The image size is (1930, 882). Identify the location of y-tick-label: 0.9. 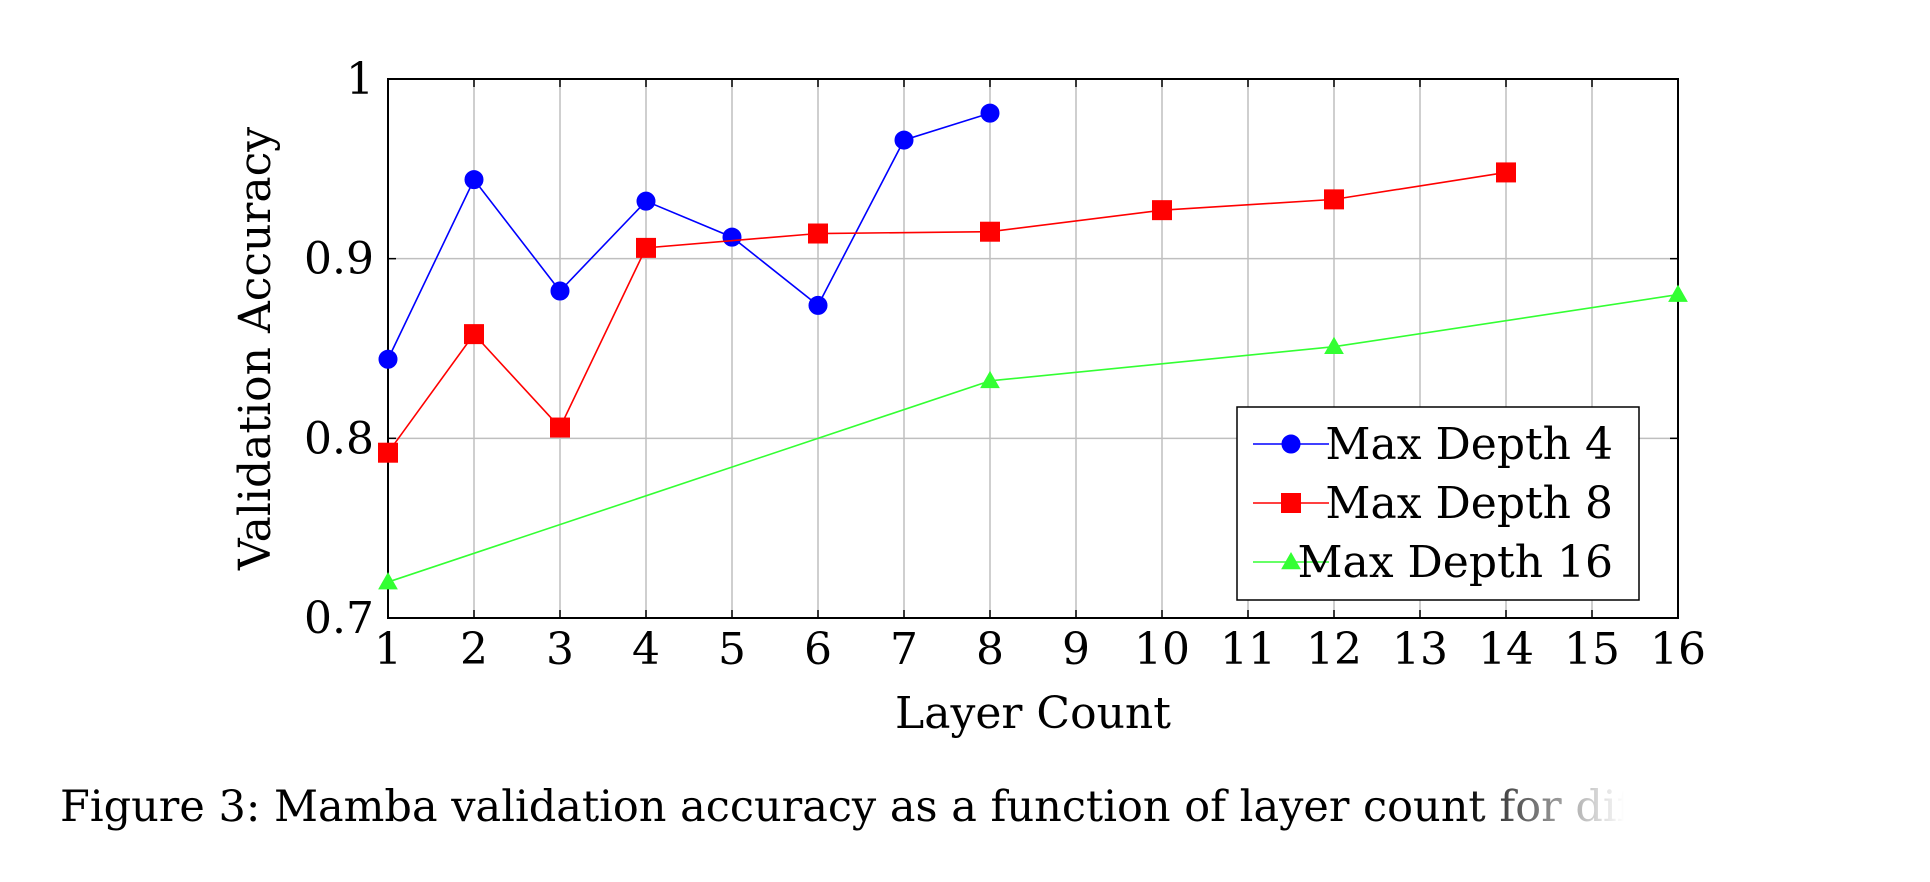
(339, 259).